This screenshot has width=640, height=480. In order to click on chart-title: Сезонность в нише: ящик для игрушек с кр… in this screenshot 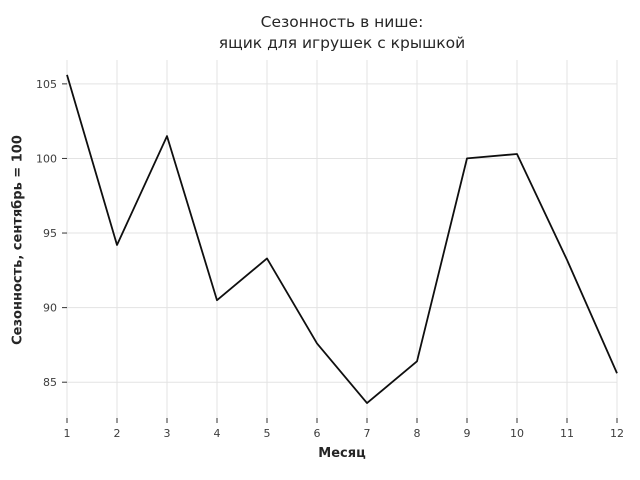, I will do `click(342, 33)`.